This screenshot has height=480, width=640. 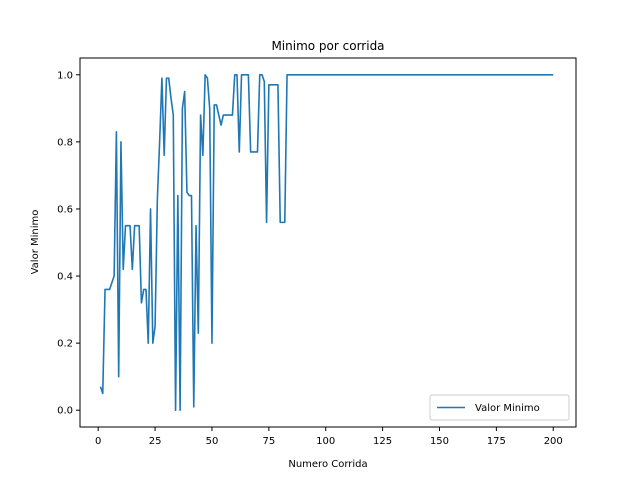 What do you see at coordinates (268, 441) in the screenshot?
I see `x-tick-label: 75` at bounding box center [268, 441].